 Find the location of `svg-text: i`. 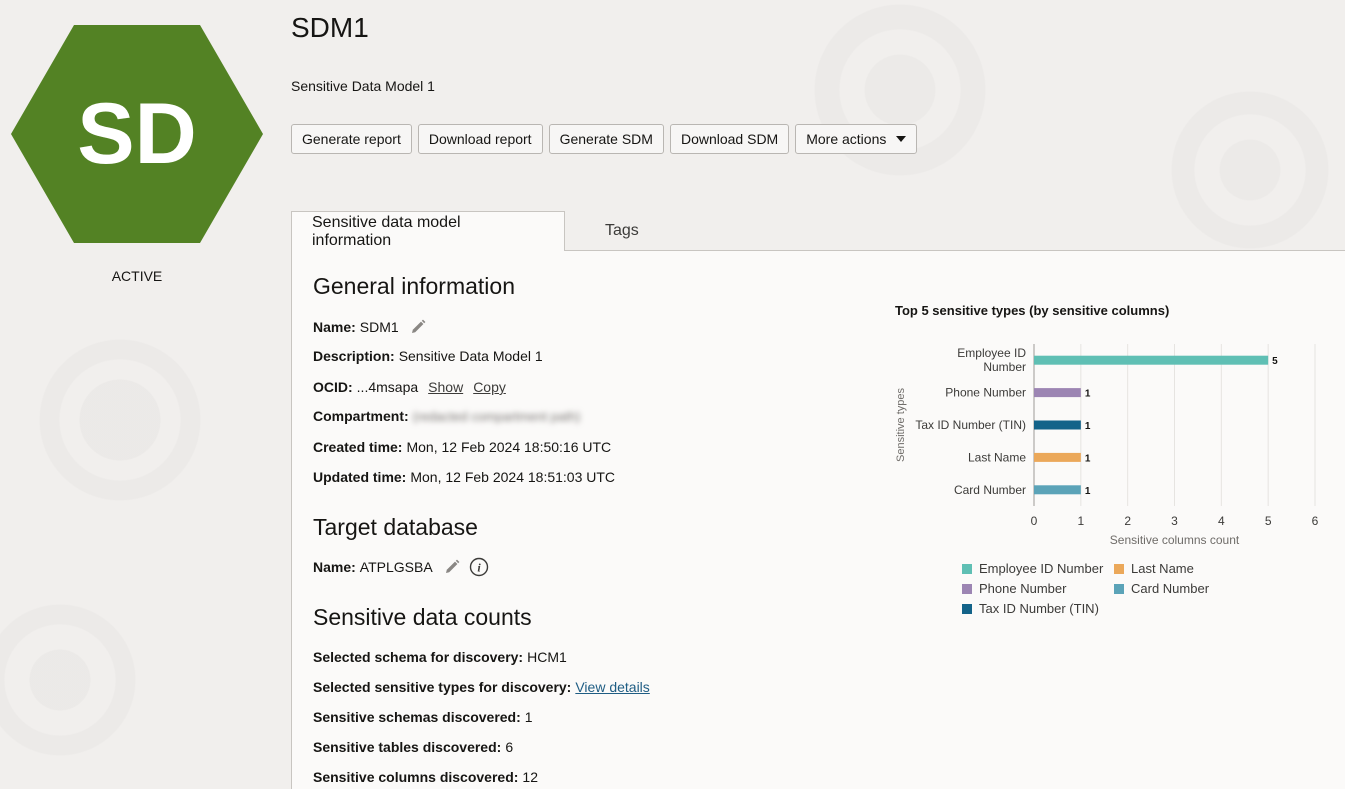

svg-text: i is located at coordinates (479, 568).